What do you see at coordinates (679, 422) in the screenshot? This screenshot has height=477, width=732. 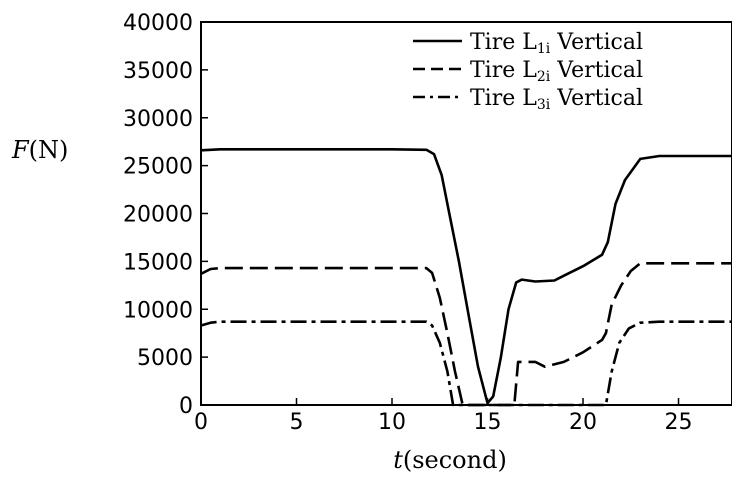 I see `x-tick-label: 25` at bounding box center [679, 422].